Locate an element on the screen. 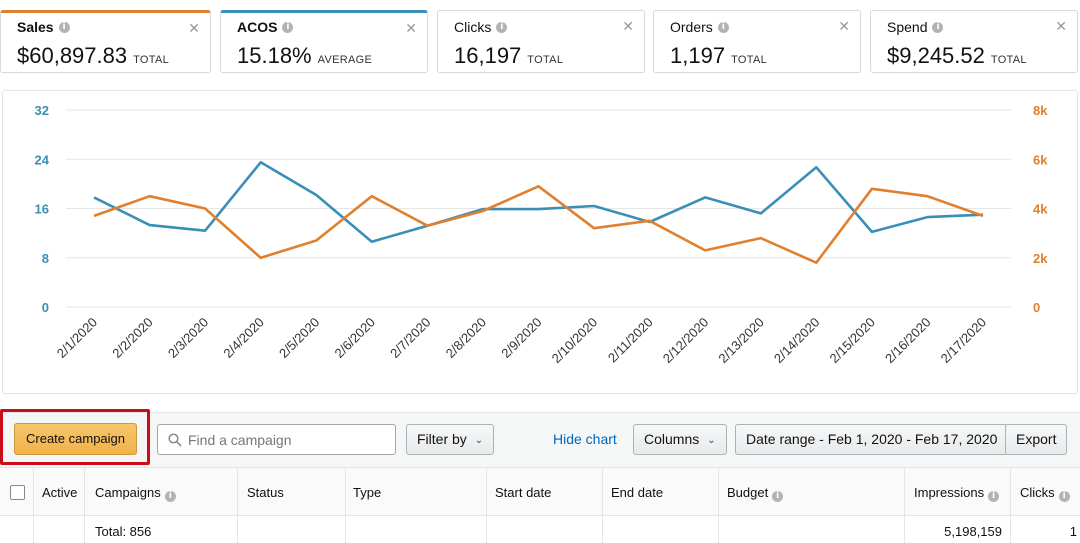  series-line-acos is located at coordinates (538, 202).